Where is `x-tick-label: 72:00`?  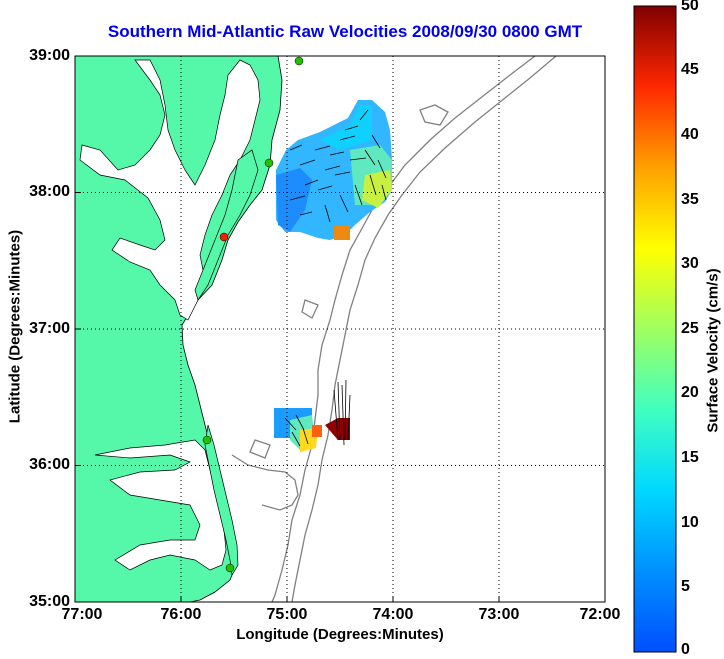 x-tick-label: 72:00 is located at coordinates (600, 614).